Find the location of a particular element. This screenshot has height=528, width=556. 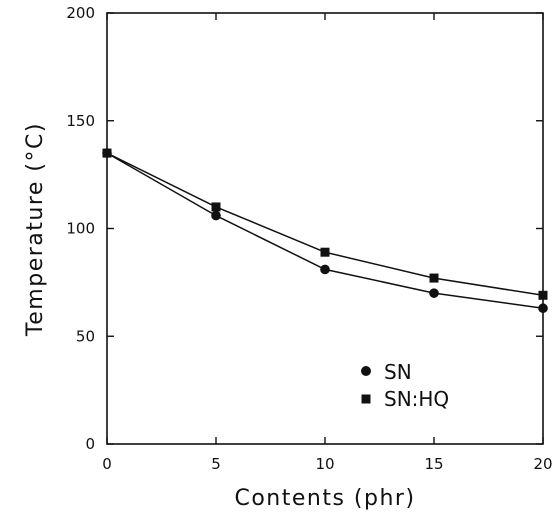

x-tick-label: 10 is located at coordinates (324, 464).